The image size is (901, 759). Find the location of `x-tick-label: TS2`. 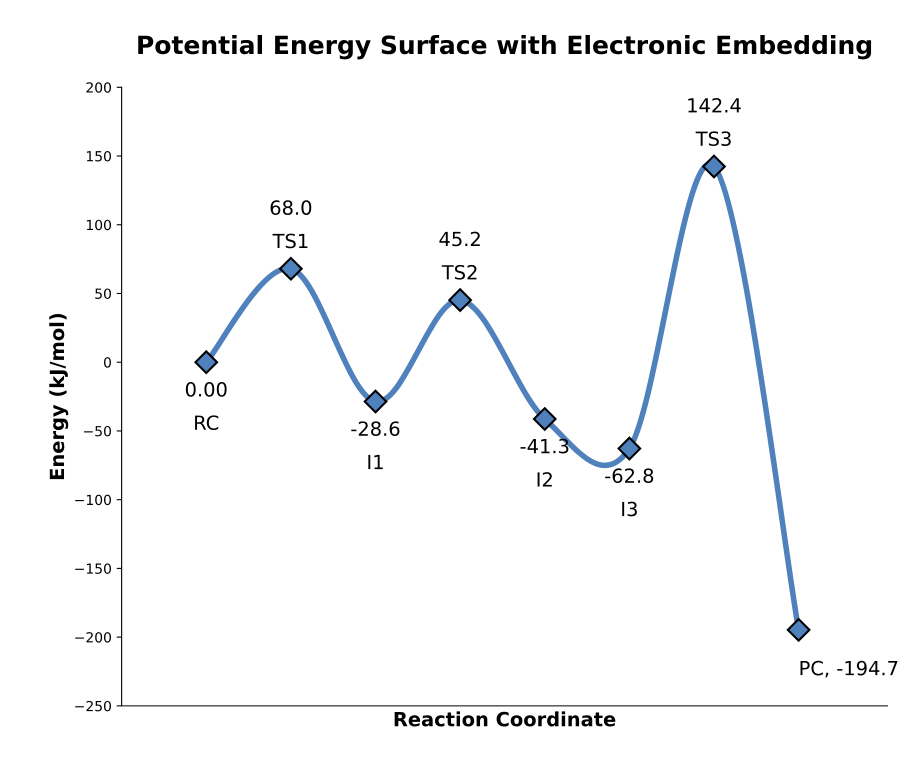

x-tick-label: TS2 is located at coordinates (459, 272).